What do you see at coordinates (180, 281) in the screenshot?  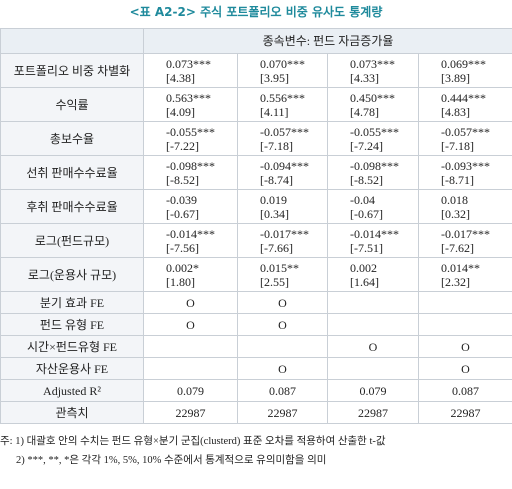 I see `t-stat: [1.80]` at bounding box center [180, 281].